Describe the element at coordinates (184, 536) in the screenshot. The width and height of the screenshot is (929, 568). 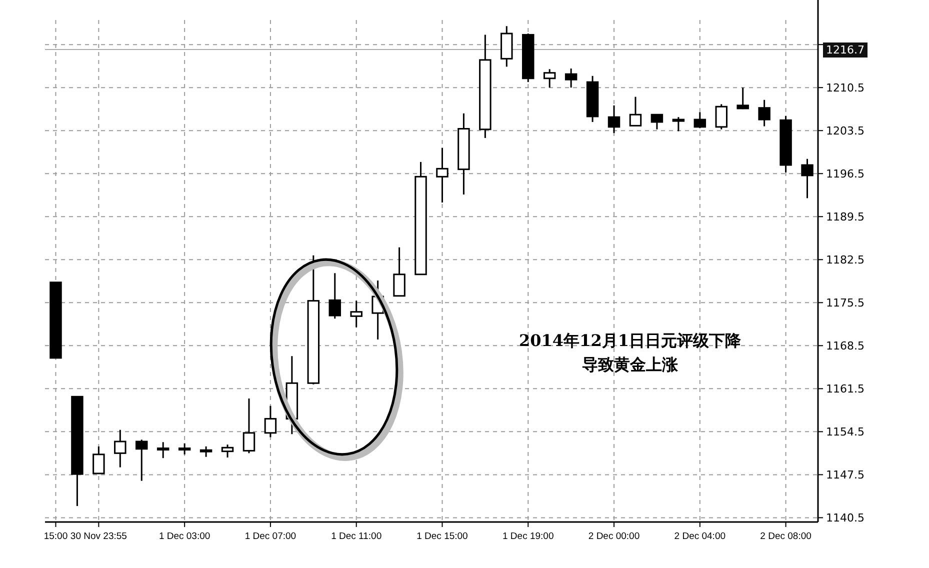
I see `x-tick-label: 1 Dec 03:00` at that location.